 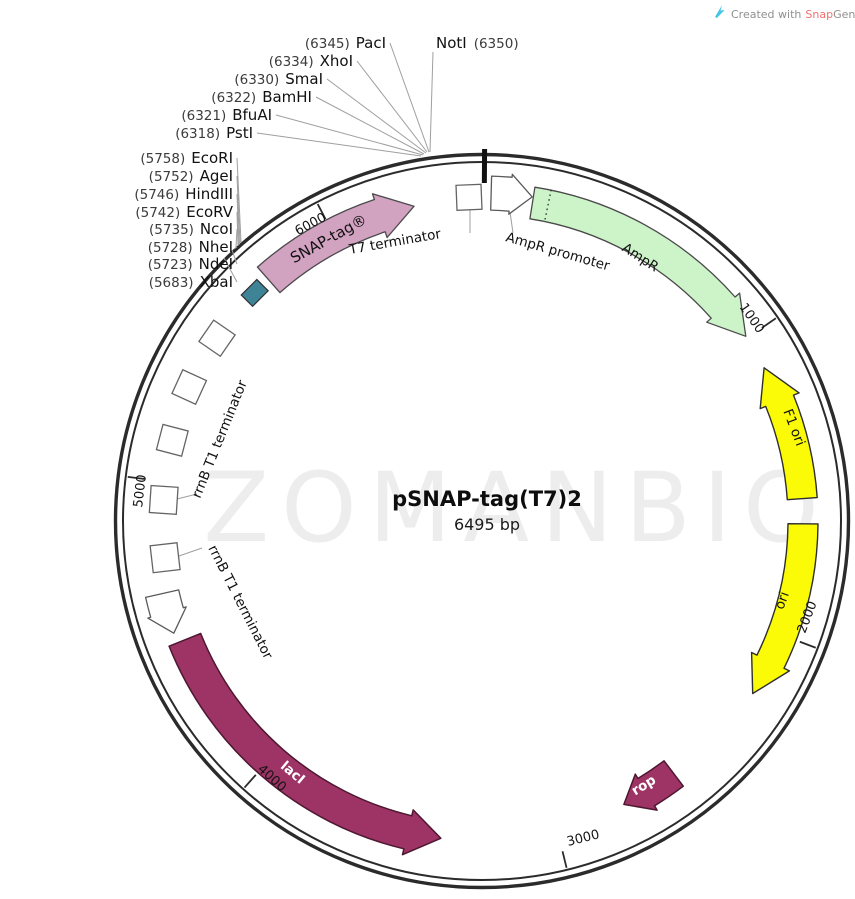 What do you see at coordinates (487, 524) in the screenshot?
I see `plasmid-size: 6495 bp` at bounding box center [487, 524].